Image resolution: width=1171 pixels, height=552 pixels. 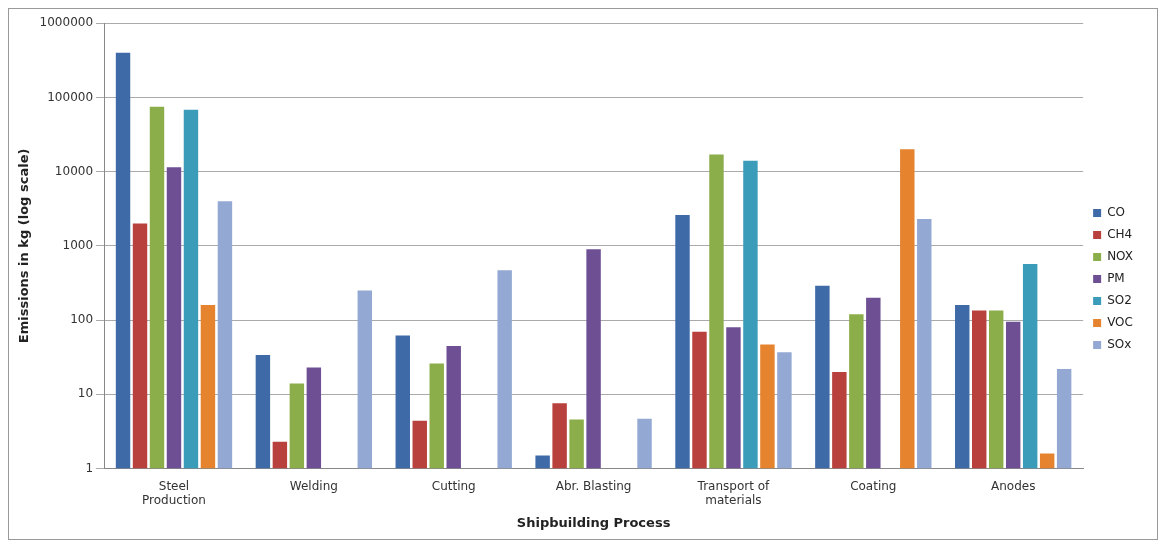 What do you see at coordinates (66, 22) in the screenshot?
I see `y-tick-label: 1000000` at bounding box center [66, 22].